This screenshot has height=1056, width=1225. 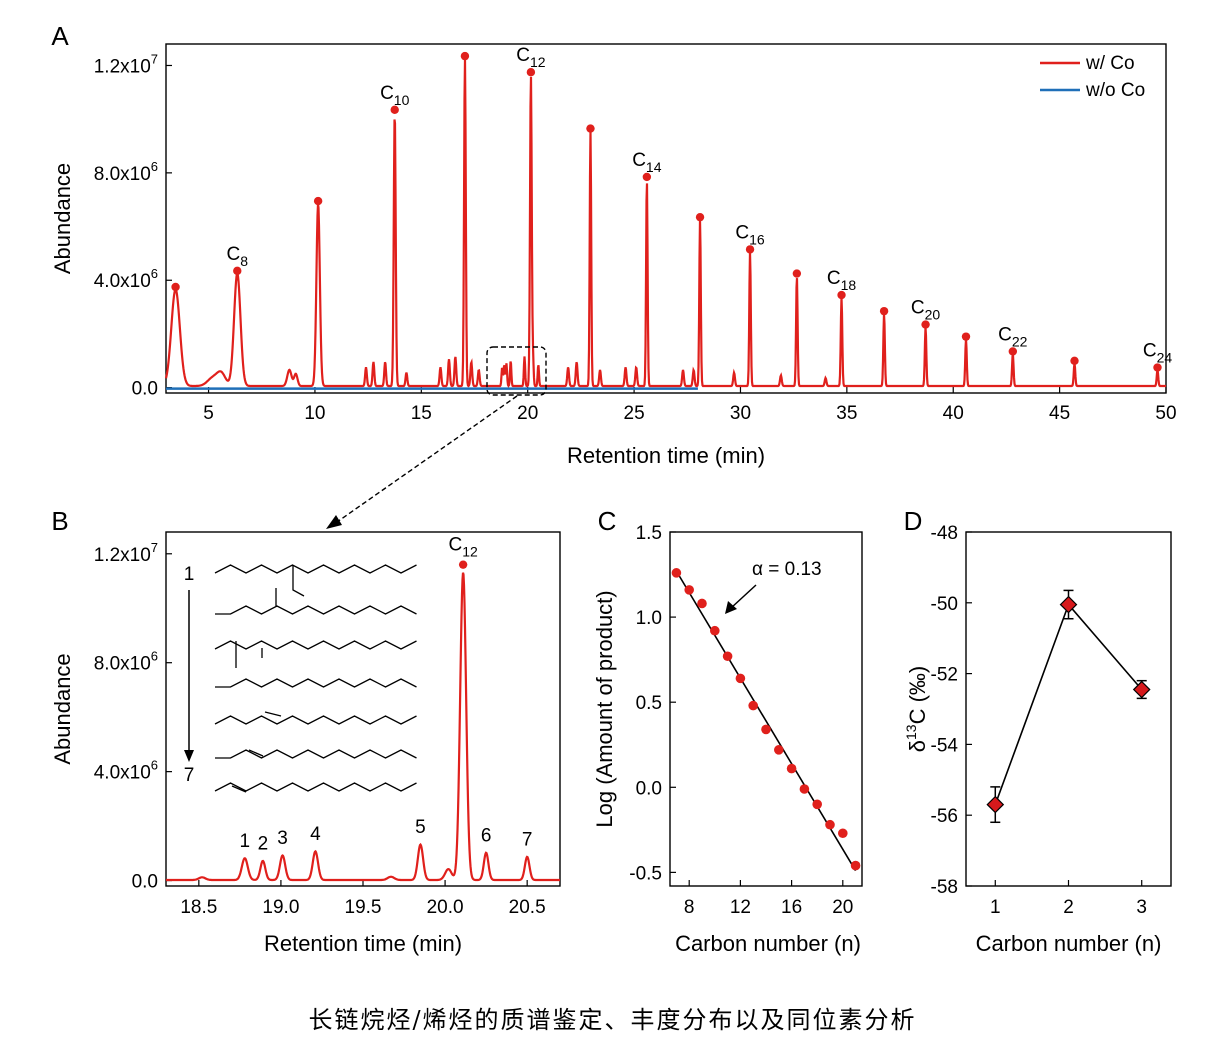 I want to click on panel-c-ytick-label: 0.0, so click(x=649, y=788).